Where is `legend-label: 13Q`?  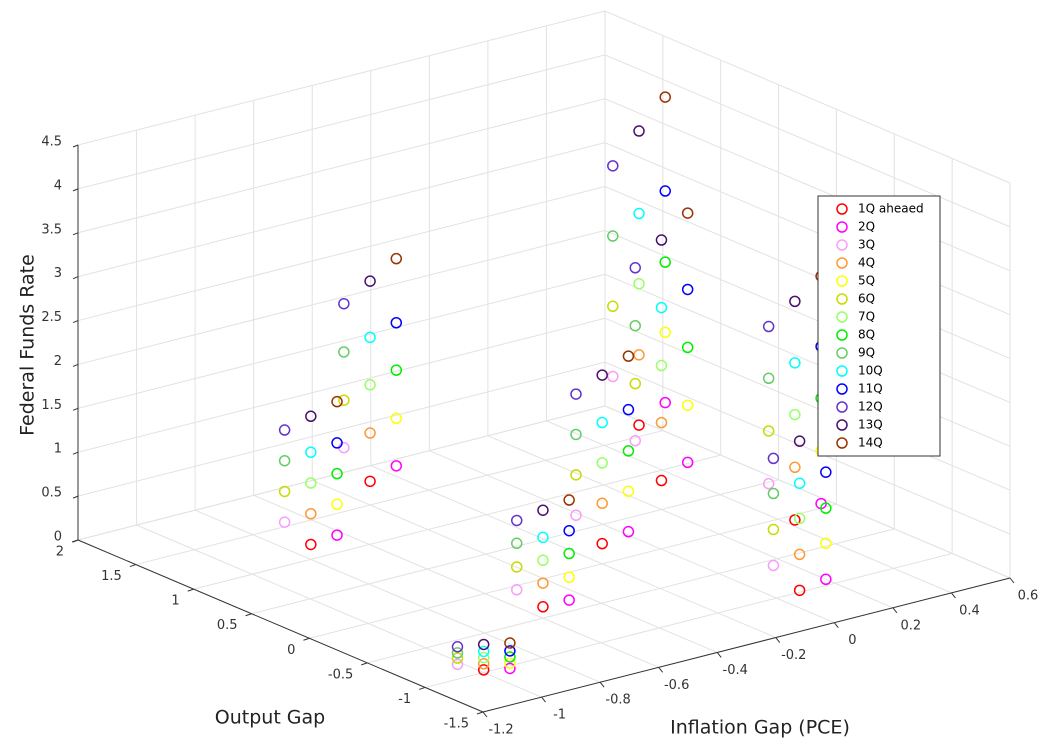
legend-label: 13Q is located at coordinates (870, 425).